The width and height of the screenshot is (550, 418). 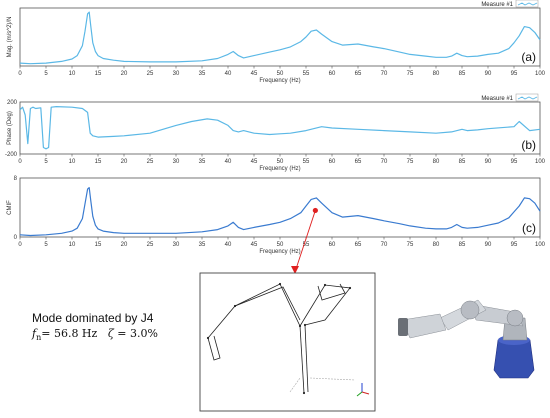 I want to click on y-axis-label: Mag. (m/s^2)/N, so click(x=10, y=37).